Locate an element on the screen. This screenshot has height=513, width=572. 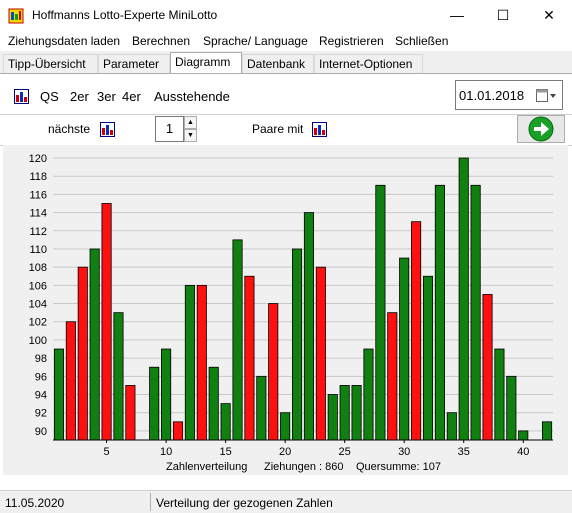
title-bar: Hoffmanns Lotto-Experte MiniLotto — ☐ ✕ is located at coordinates (286, 15).